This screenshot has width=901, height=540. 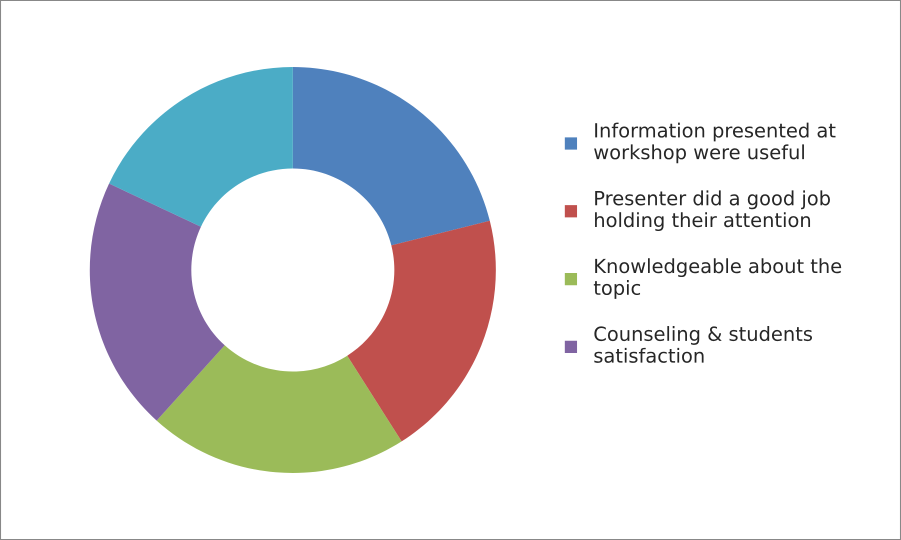 What do you see at coordinates (715, 143) in the screenshot?
I see `legend-label: Information presented at workshop were useful` at bounding box center [715, 143].